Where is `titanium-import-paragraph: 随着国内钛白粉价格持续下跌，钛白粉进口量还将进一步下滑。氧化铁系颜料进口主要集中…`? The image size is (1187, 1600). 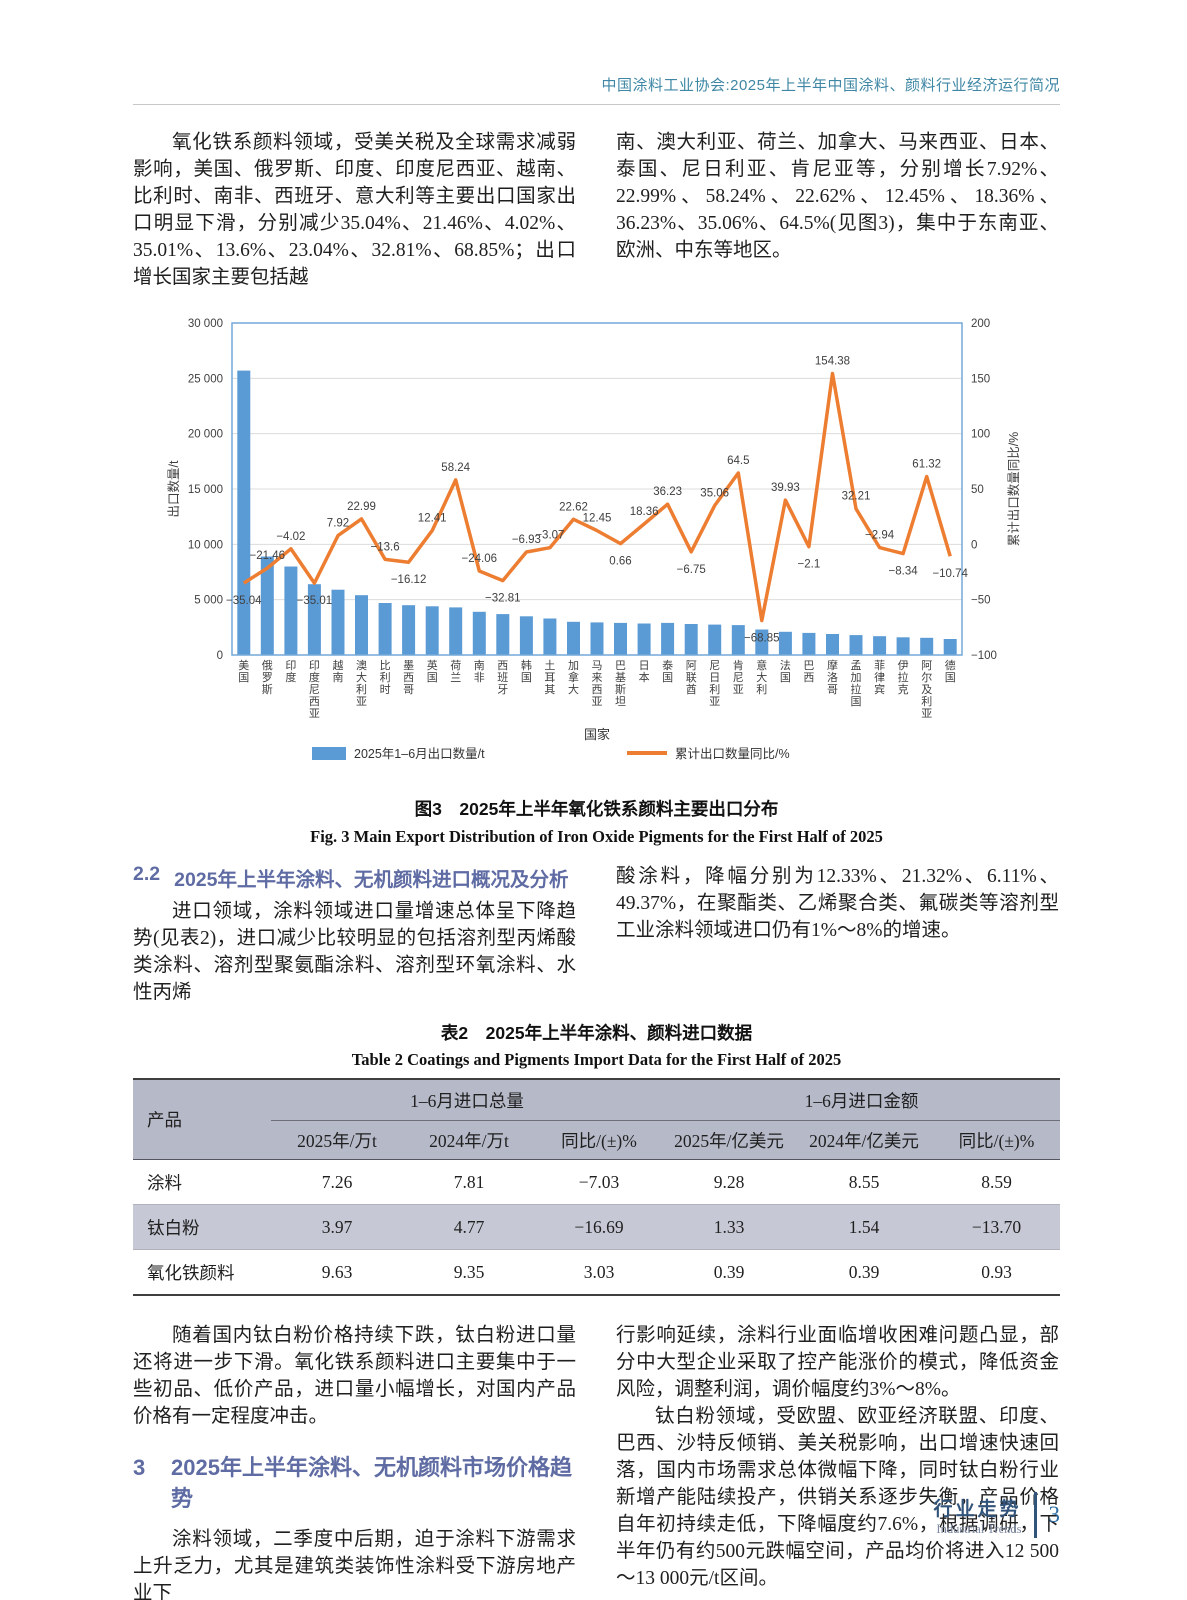
titanium-import-paragraph: 随着国内钛白粉价格持续下跌，钛白粉进口量还将进一步下滑。氧化铁系颜料进口主要集中… is located at coordinates (354, 1376).